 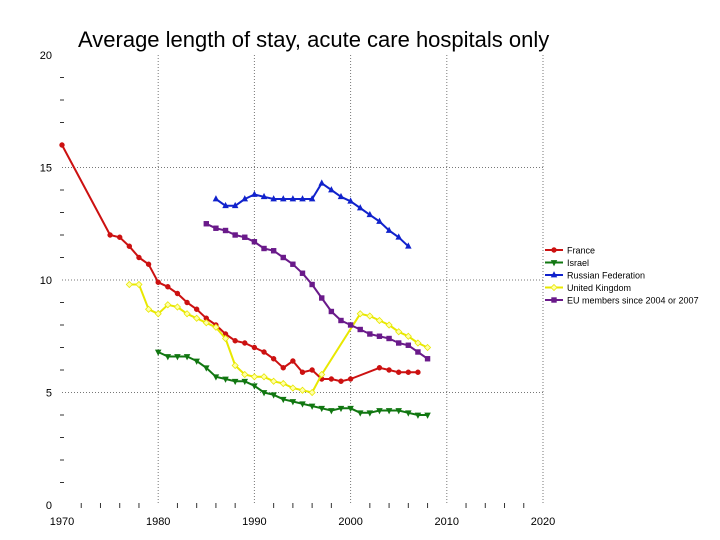 What do you see at coordinates (543, 522) in the screenshot?
I see `x-tick-label: 2020` at bounding box center [543, 522].